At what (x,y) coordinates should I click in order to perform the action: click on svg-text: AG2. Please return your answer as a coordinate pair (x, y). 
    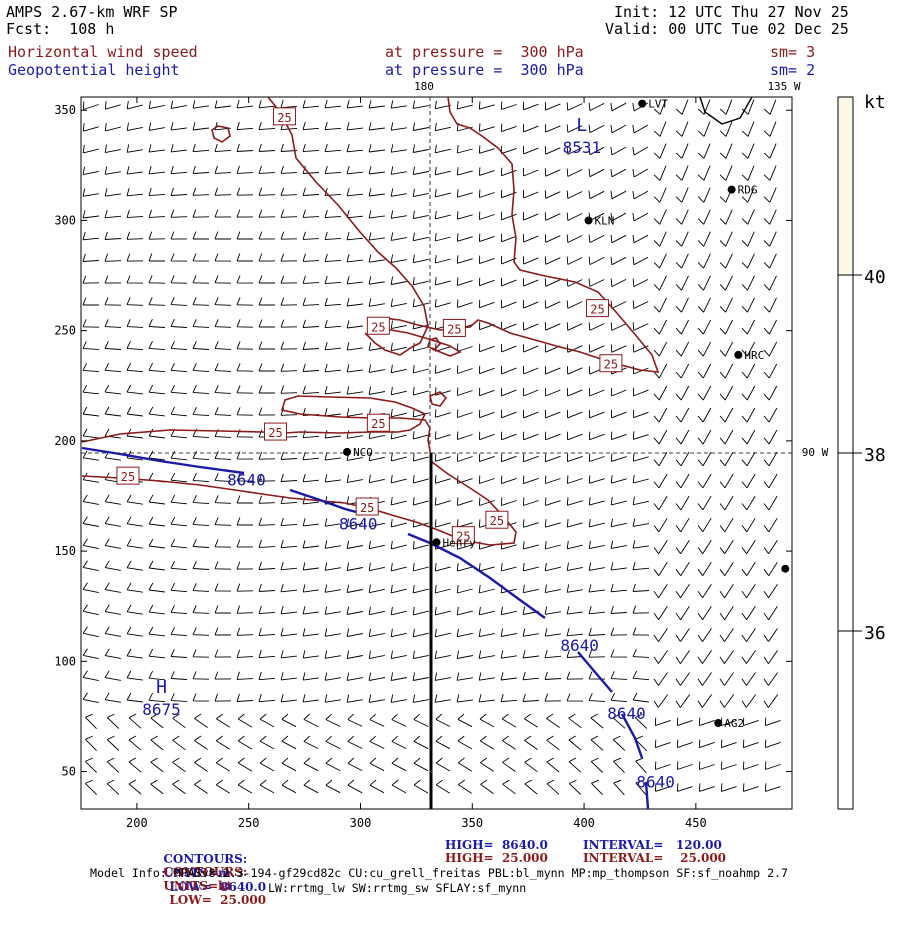
    Looking at the image, I should click on (734, 723).